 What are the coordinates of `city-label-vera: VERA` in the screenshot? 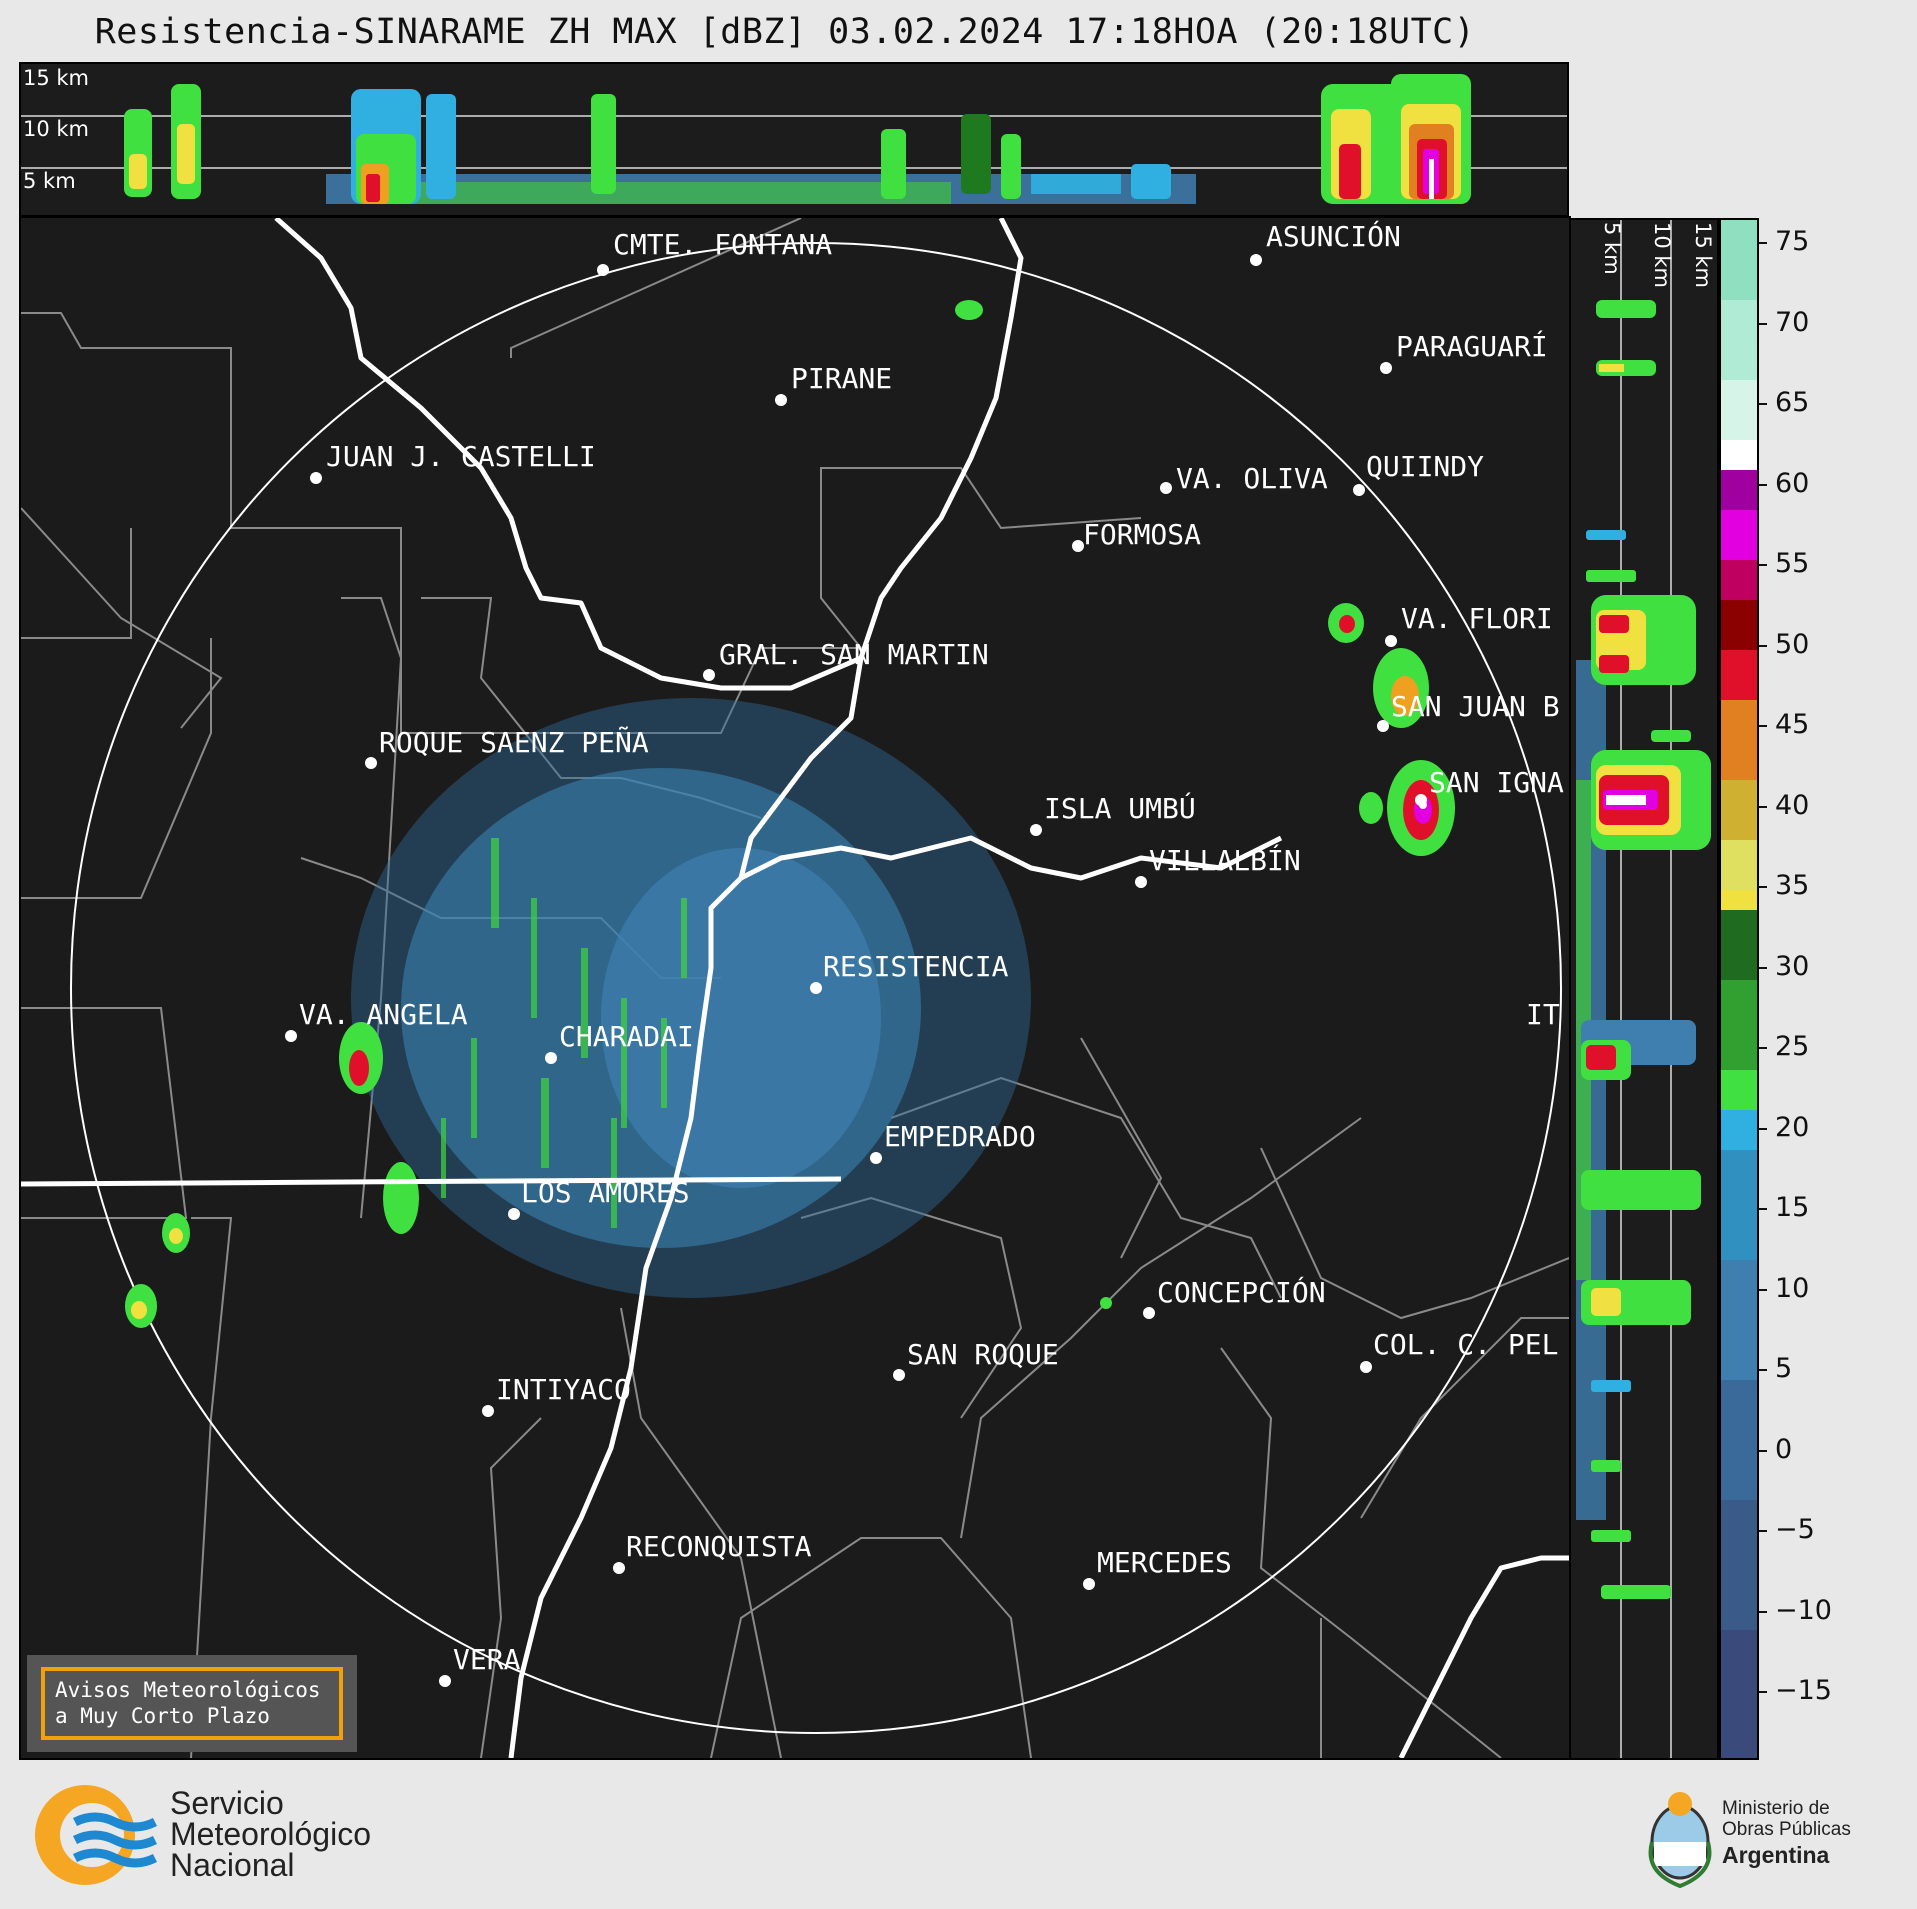 It's located at (487, 1659).